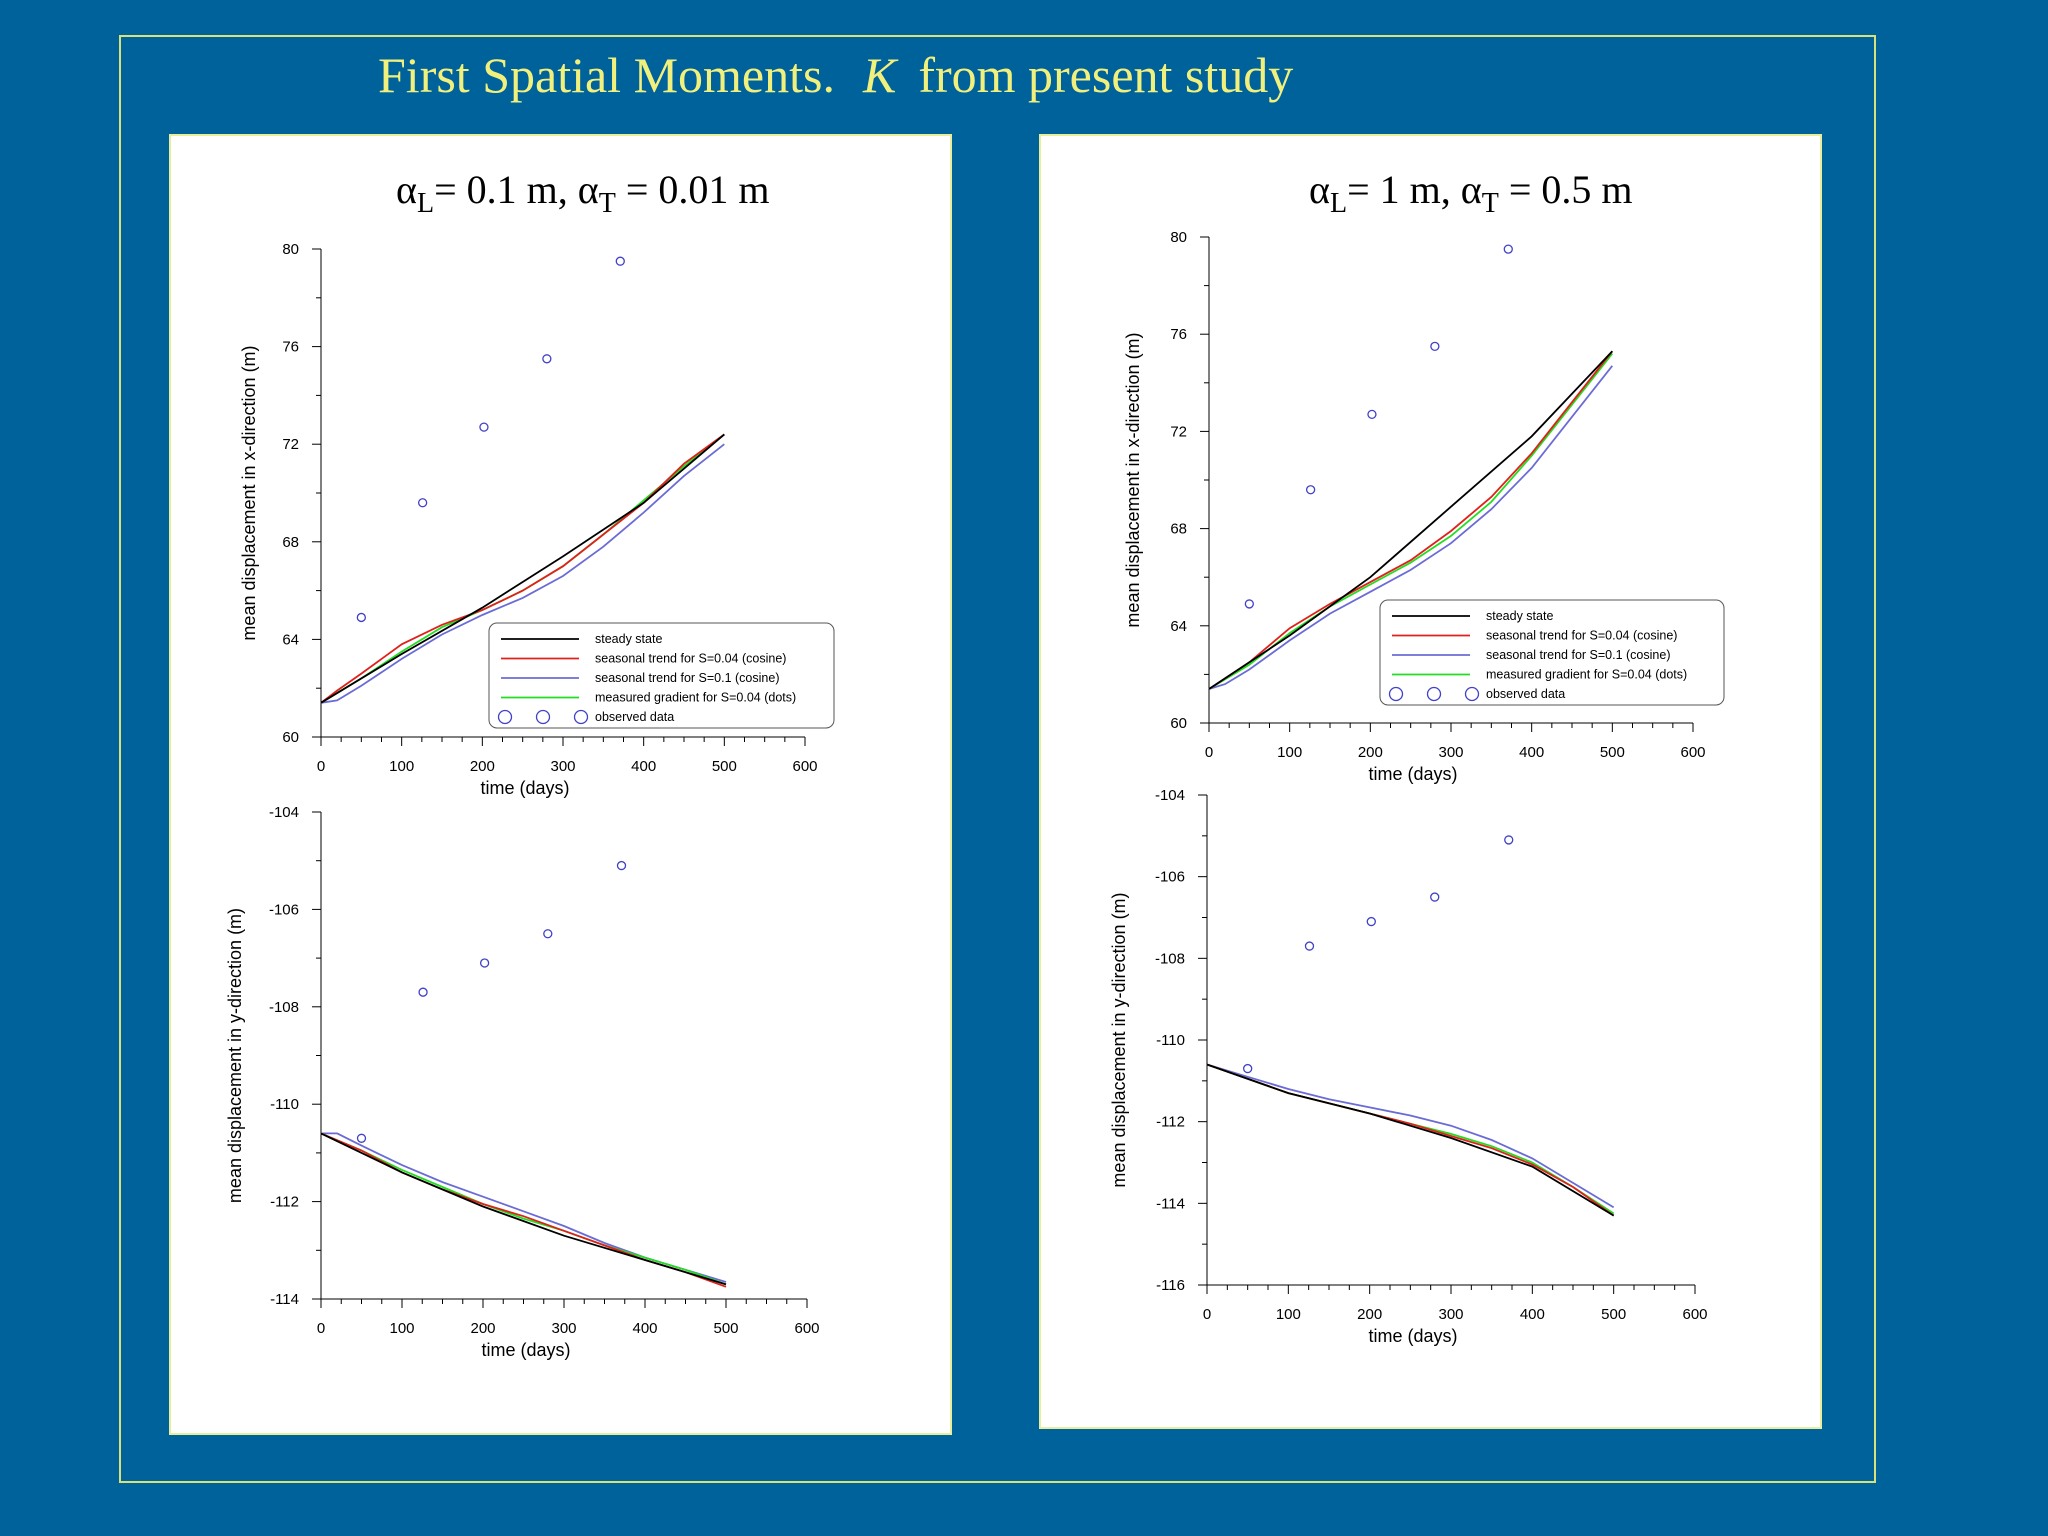 Image resolution: width=2048 pixels, height=1536 pixels. I want to click on y-tick-label: -112, so click(284, 1202).